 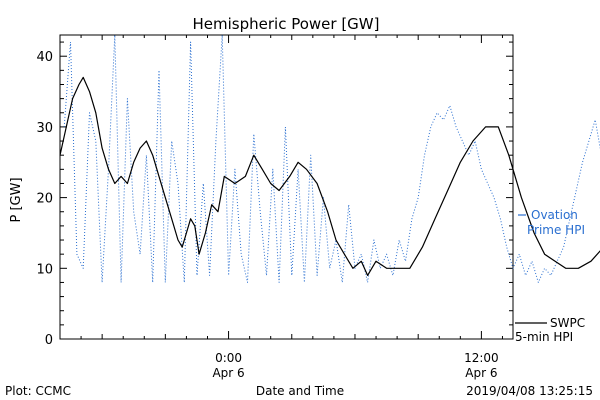 I want to click on x-tick-time-label: 0:00, so click(x=228, y=358).